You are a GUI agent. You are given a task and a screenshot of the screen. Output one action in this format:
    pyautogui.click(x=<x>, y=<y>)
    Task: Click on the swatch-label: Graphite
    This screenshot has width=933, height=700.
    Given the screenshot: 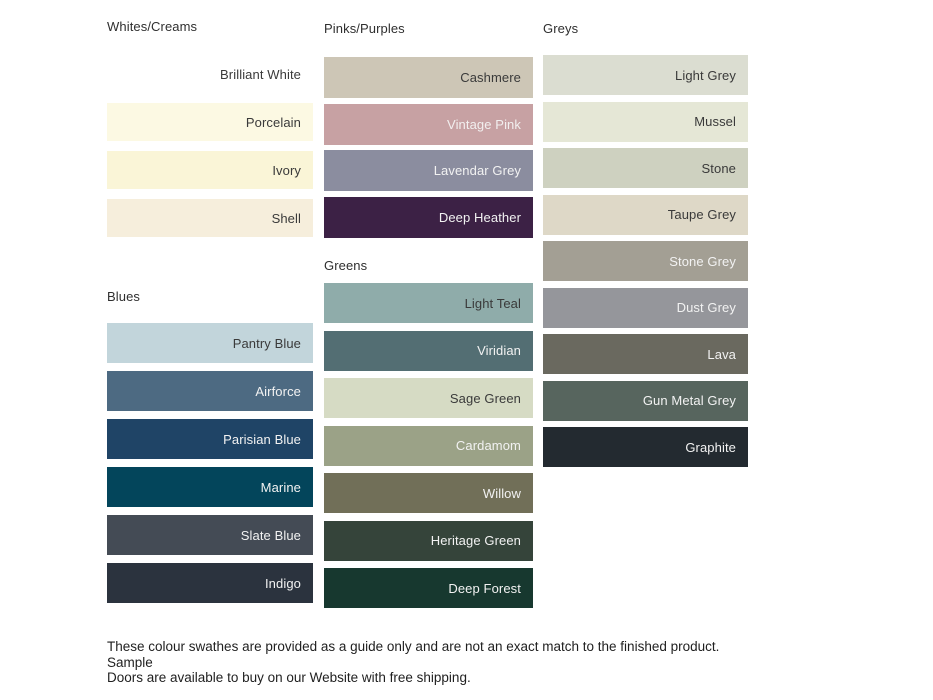 What is the action you would take?
    pyautogui.click(x=710, y=447)
    